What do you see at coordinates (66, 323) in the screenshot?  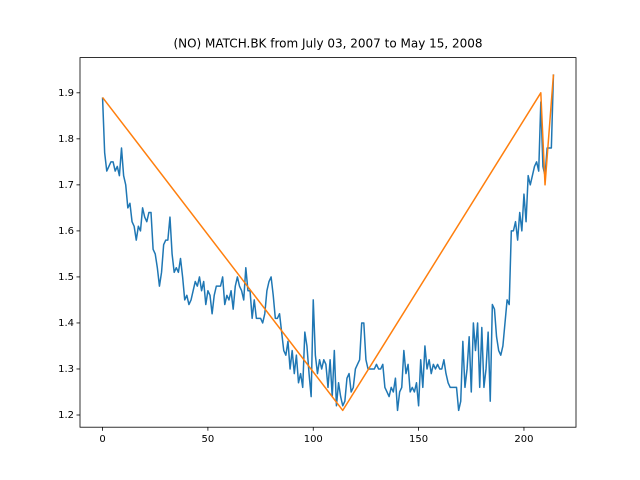 I see `y-tick-label: 1.4` at bounding box center [66, 323].